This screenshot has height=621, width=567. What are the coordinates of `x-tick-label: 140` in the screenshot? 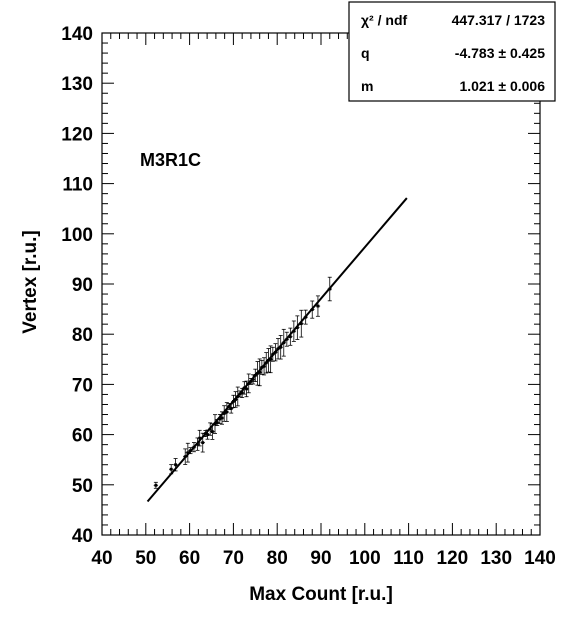 It's located at (540, 558).